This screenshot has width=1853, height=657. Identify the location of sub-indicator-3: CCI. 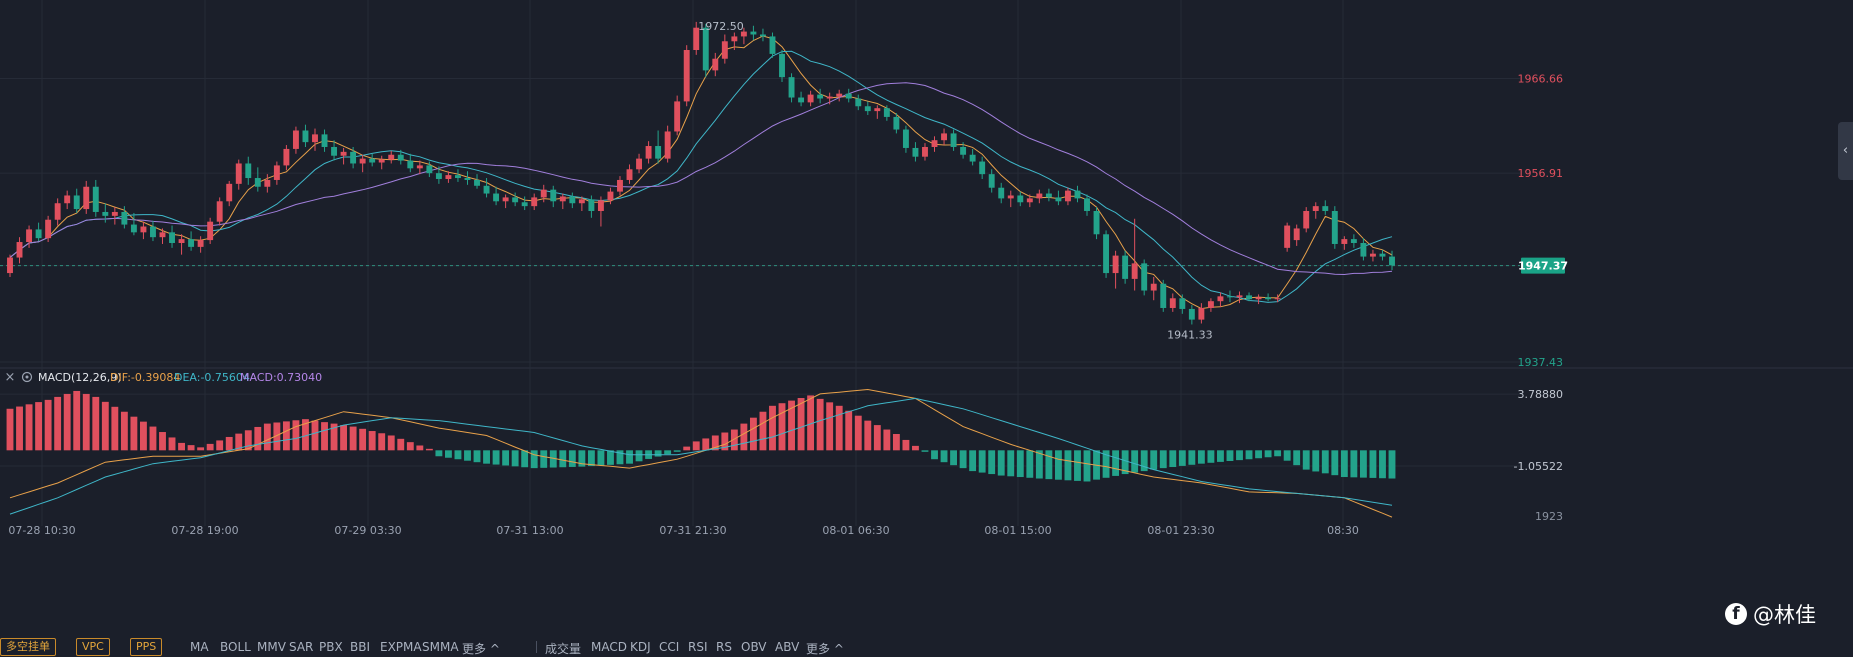
(669, 647).